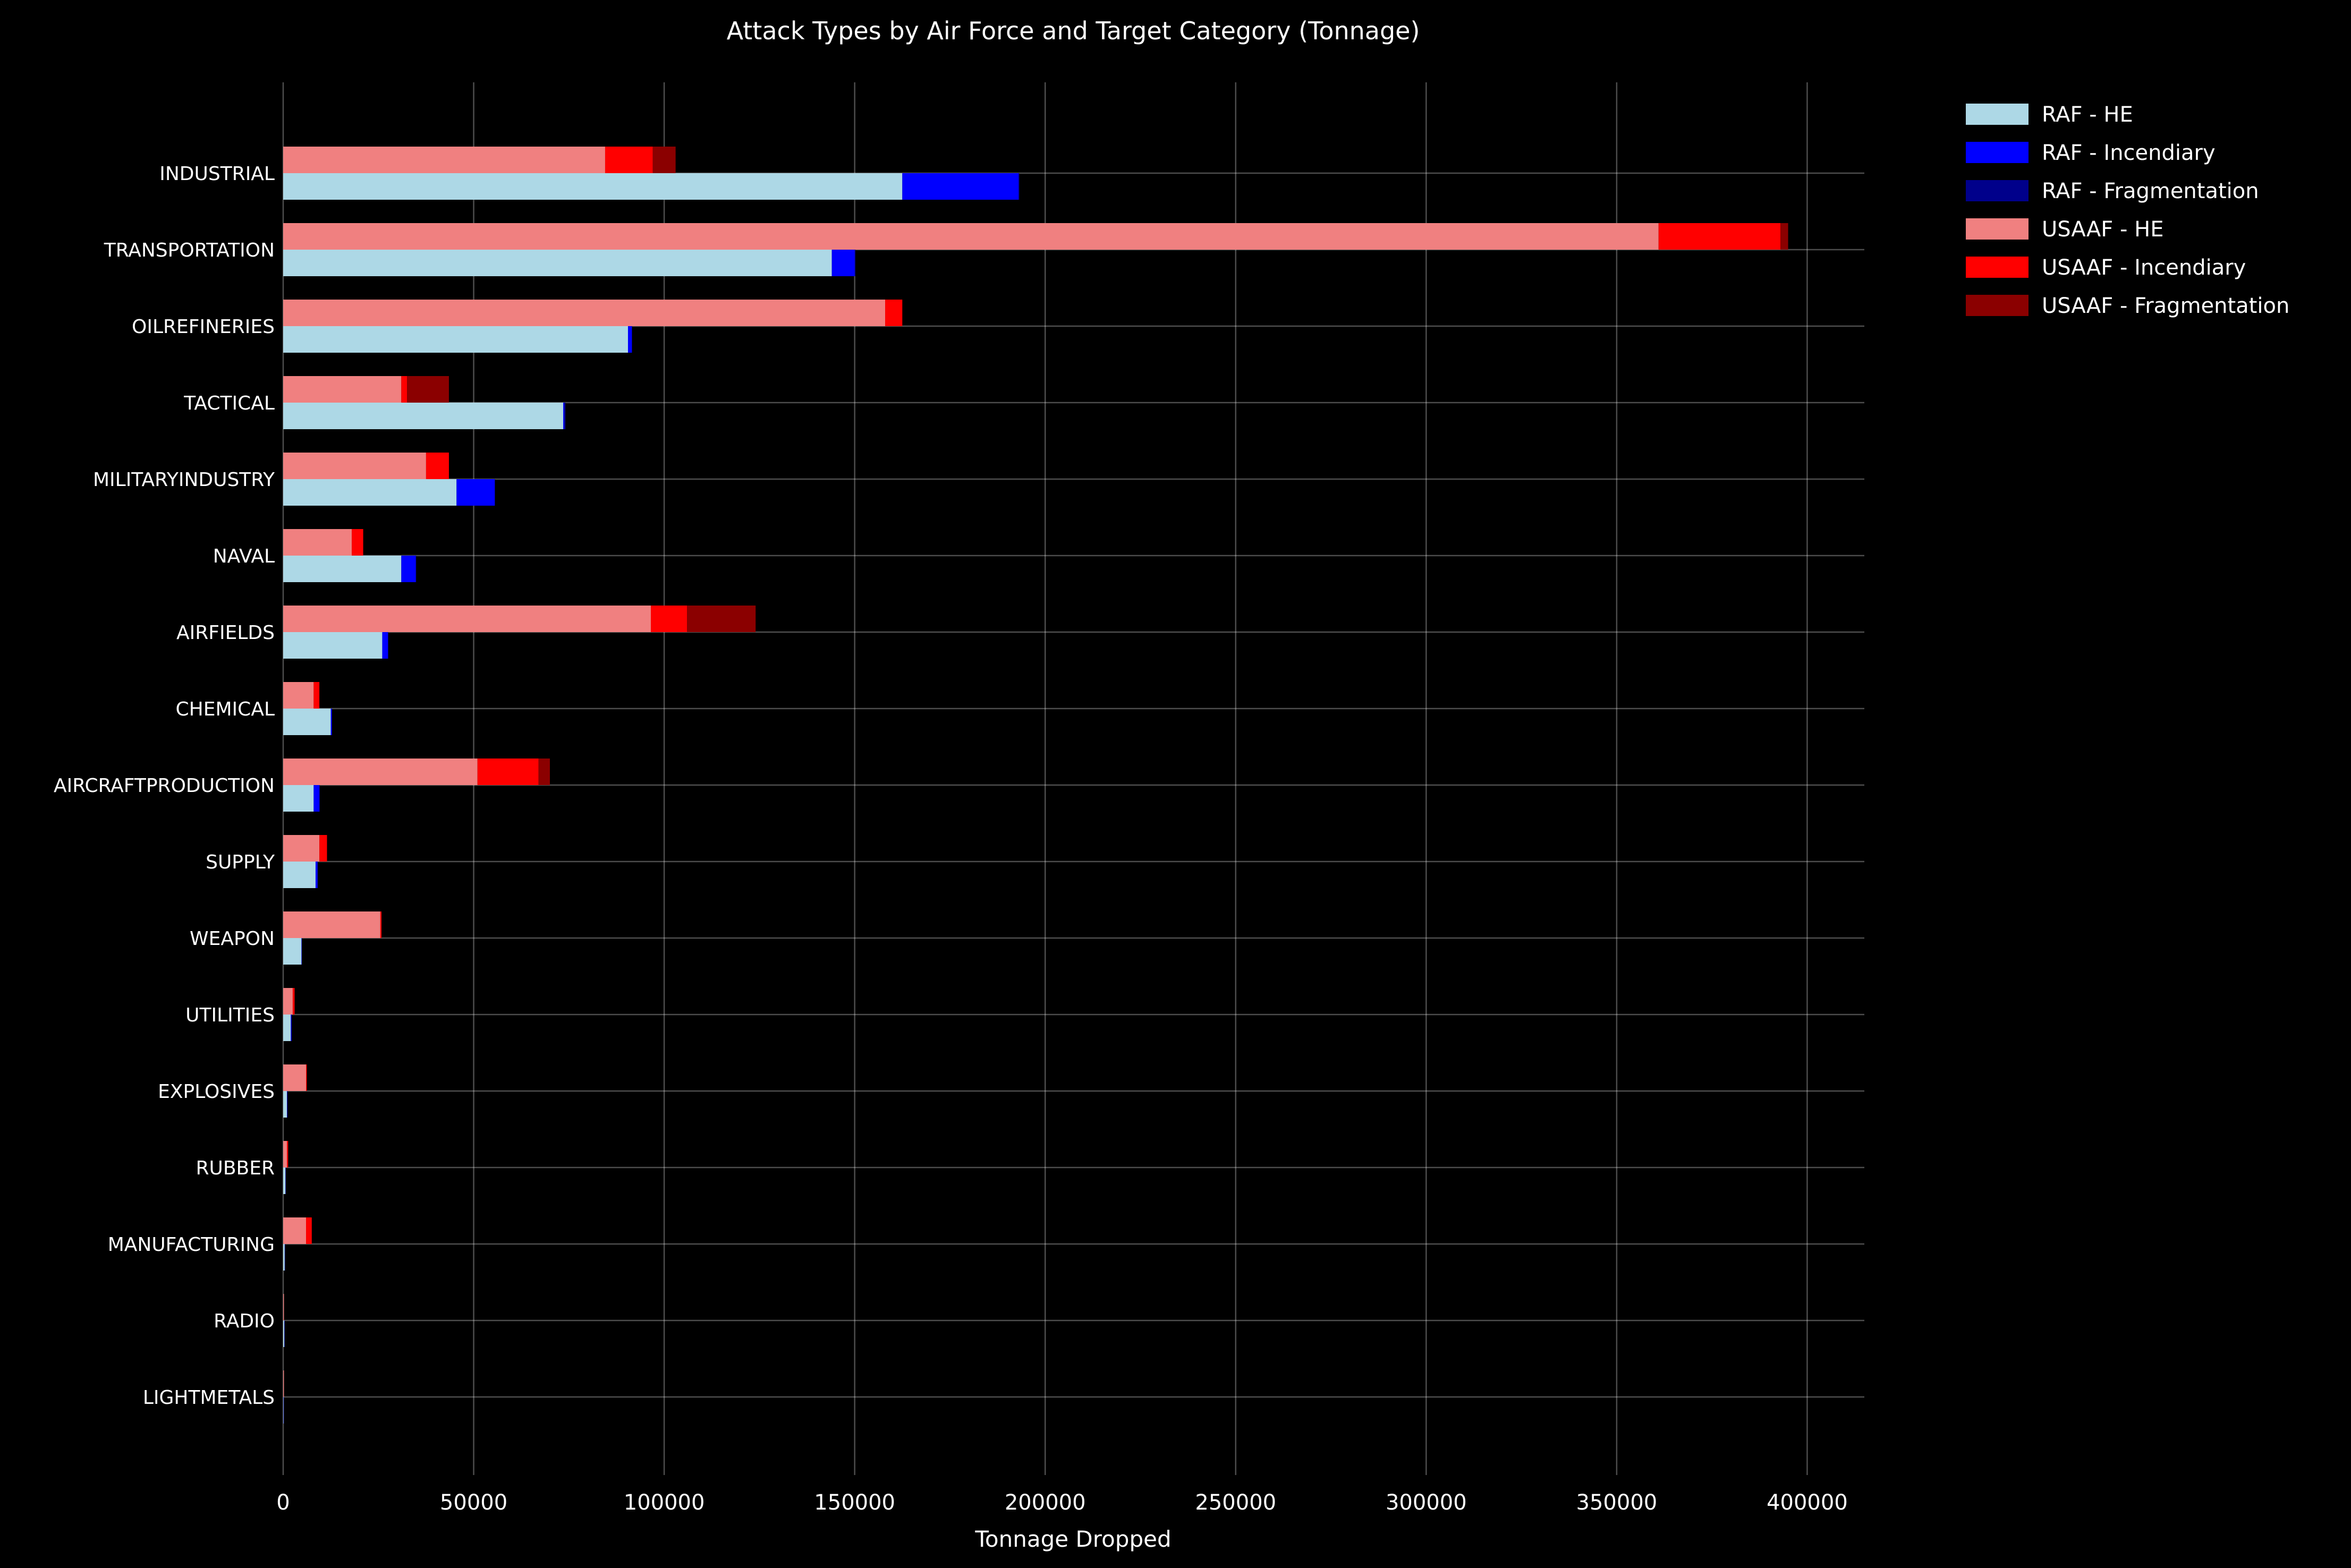 Image resolution: width=2351 pixels, height=1568 pixels. Describe the element at coordinates (226, 633) in the screenshot. I see `y-tick-label: AIRFIELDS` at that location.